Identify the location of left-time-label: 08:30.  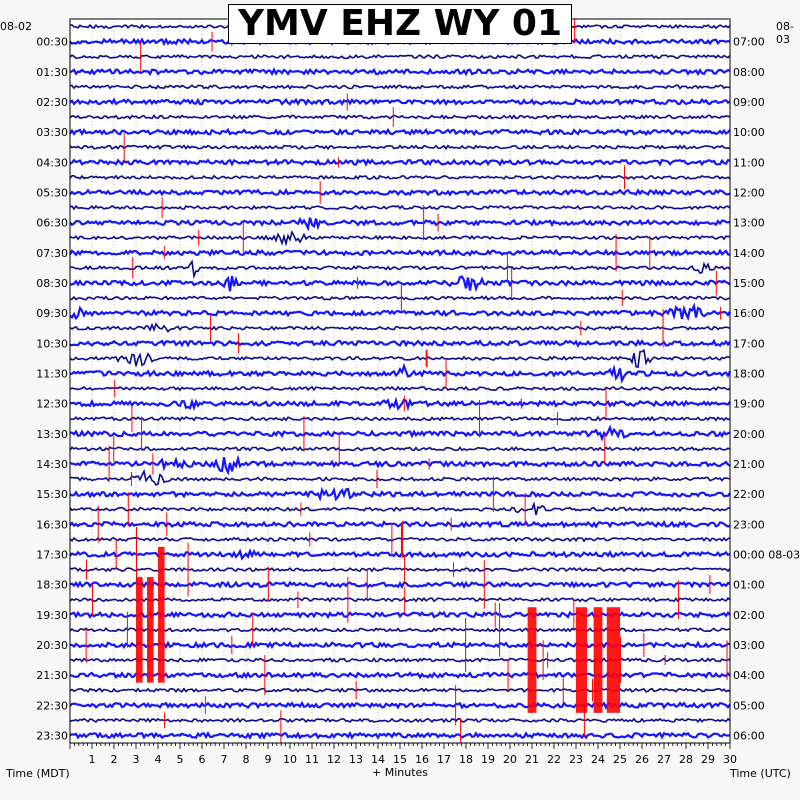
(52, 283).